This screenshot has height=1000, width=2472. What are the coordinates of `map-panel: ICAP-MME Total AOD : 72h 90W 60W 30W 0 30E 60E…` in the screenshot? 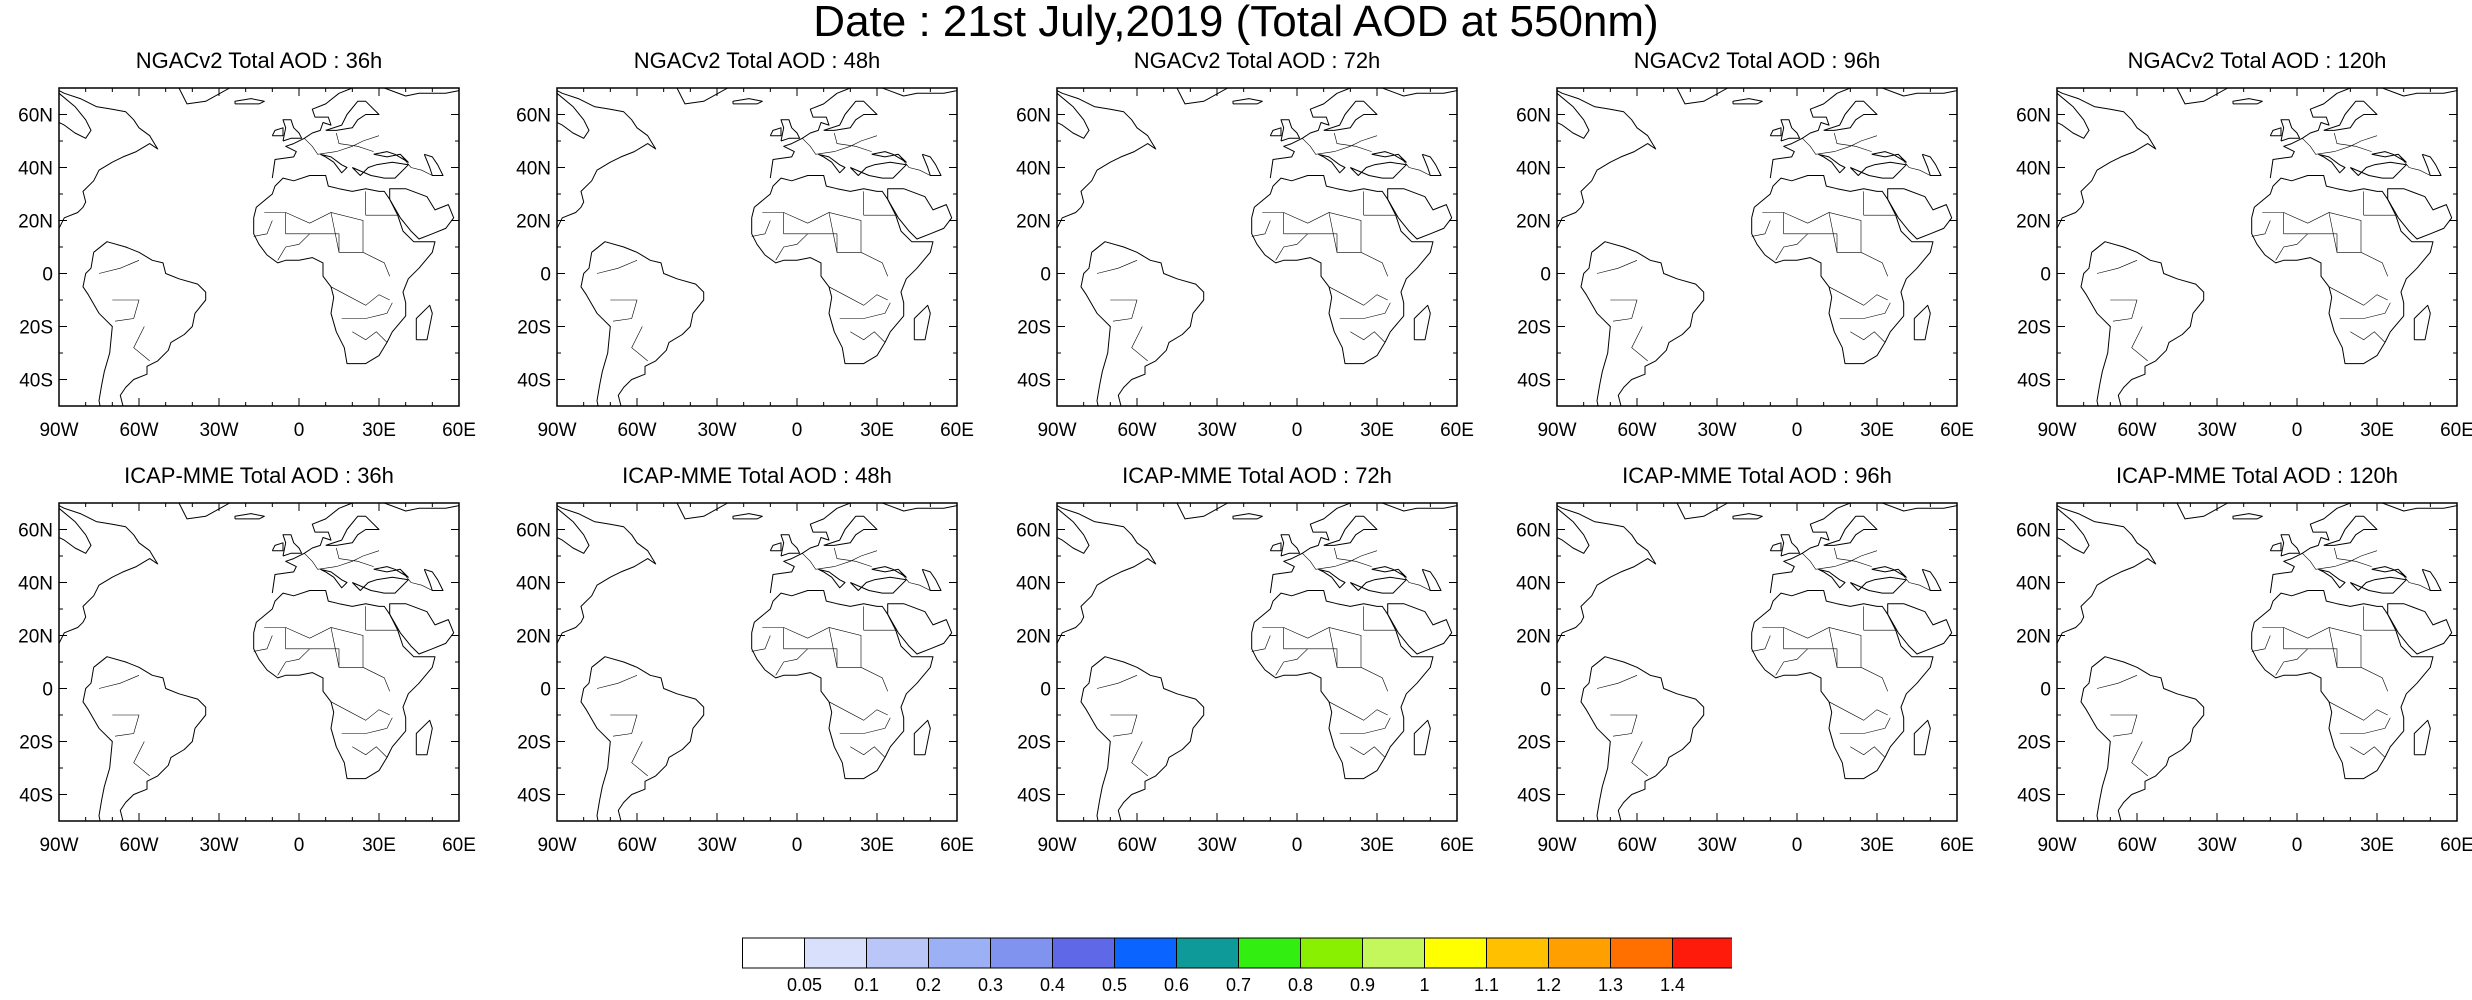 It's located at (1256, 665).